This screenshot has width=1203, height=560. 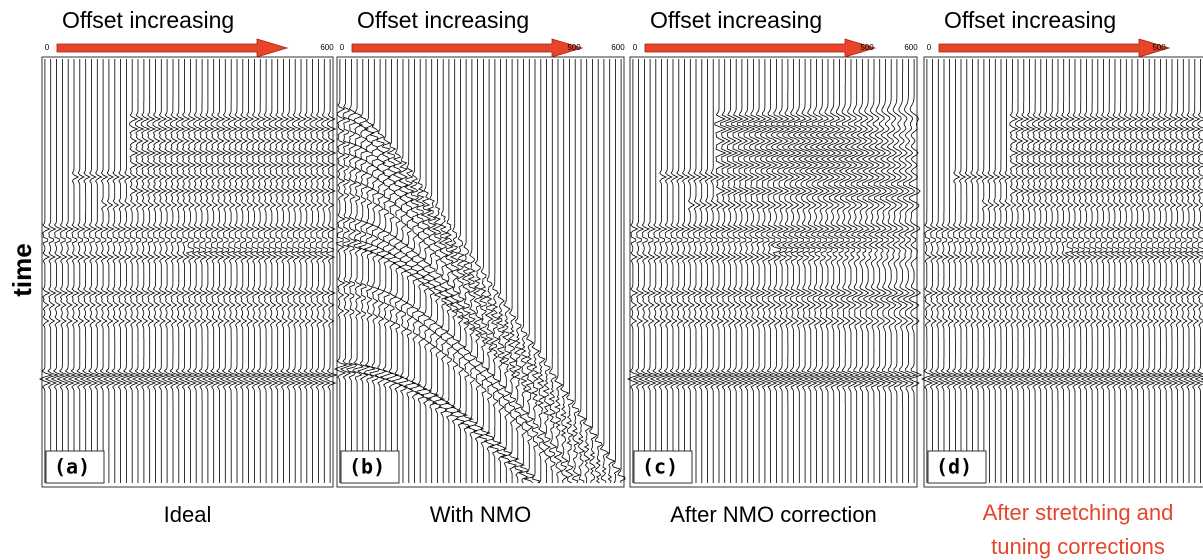 What do you see at coordinates (480, 514) in the screenshot?
I see `panel-caption: With NMO` at bounding box center [480, 514].